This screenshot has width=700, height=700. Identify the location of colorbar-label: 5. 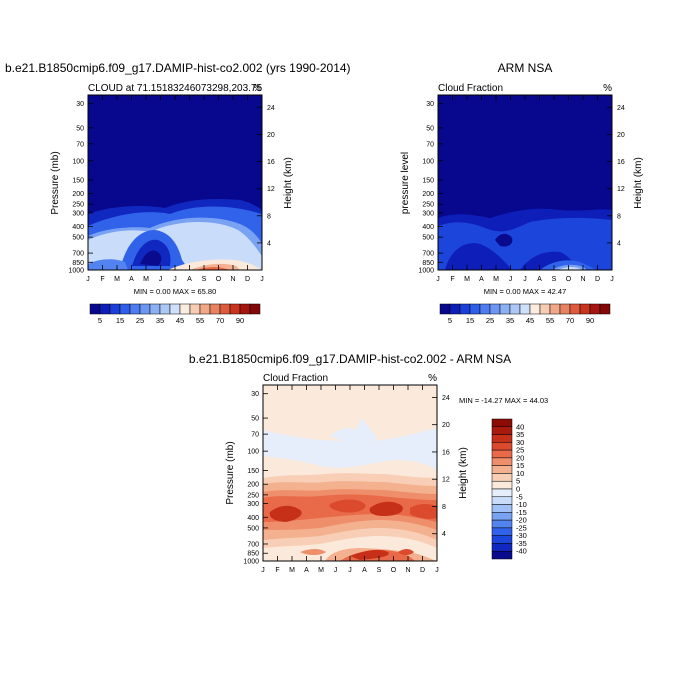
(450, 320).